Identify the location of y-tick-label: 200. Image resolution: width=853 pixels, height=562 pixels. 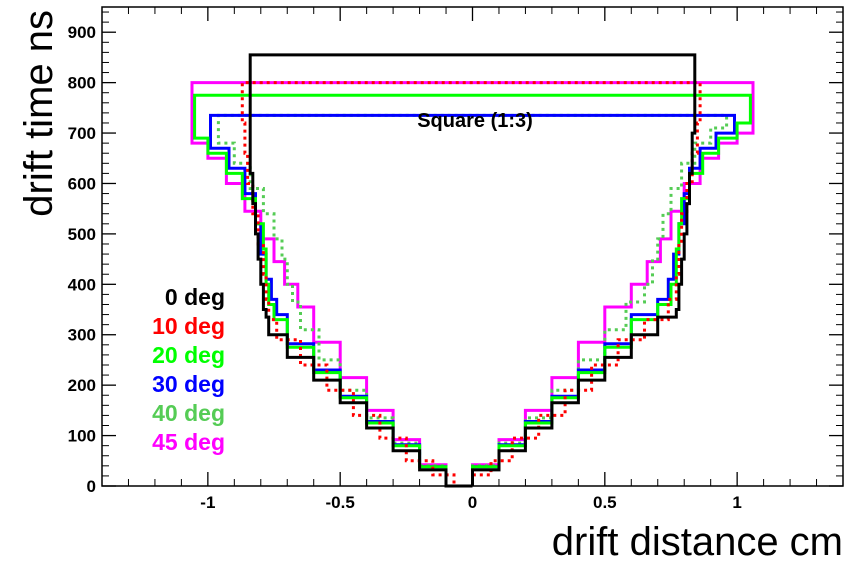
(82, 385).